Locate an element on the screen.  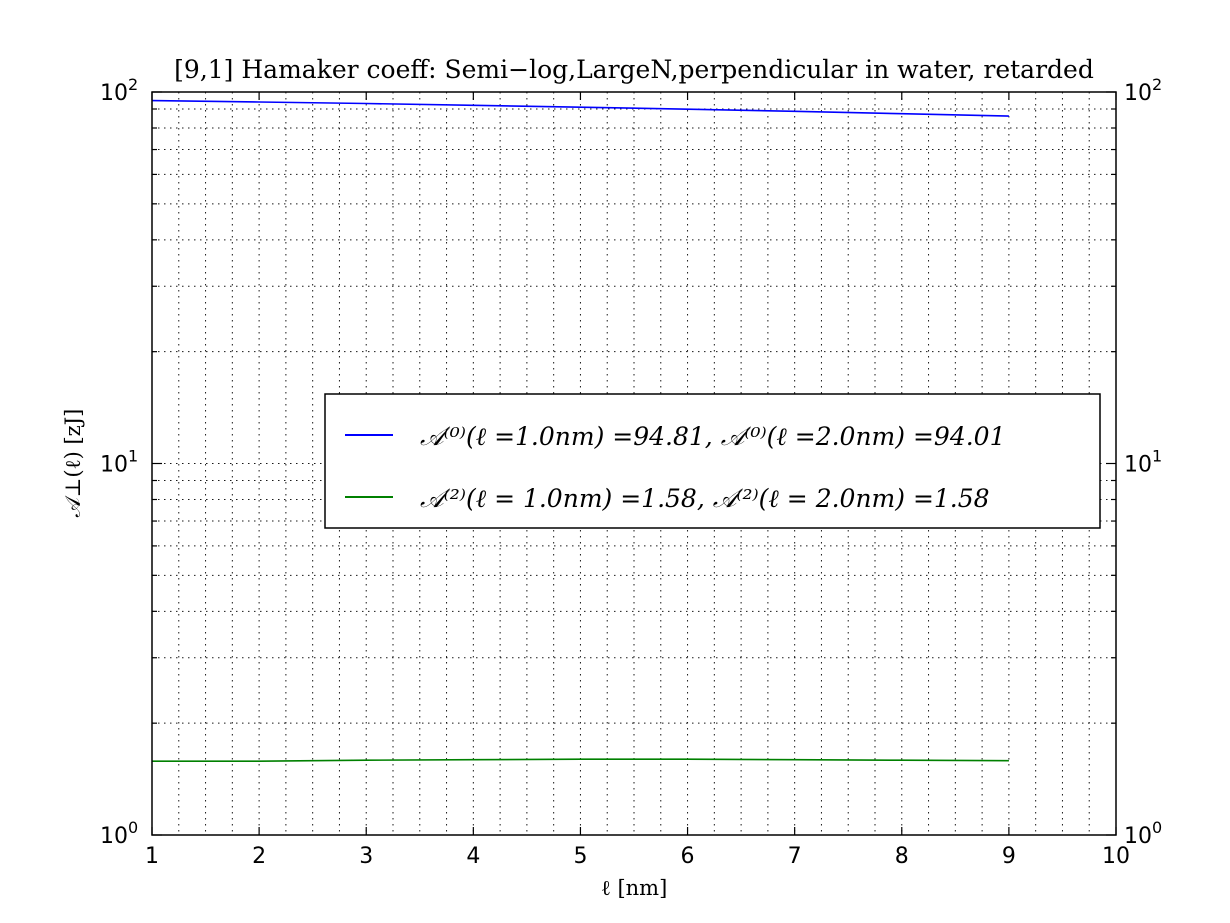
x-axis-label: ℓ [nm] is located at coordinates (634, 888).